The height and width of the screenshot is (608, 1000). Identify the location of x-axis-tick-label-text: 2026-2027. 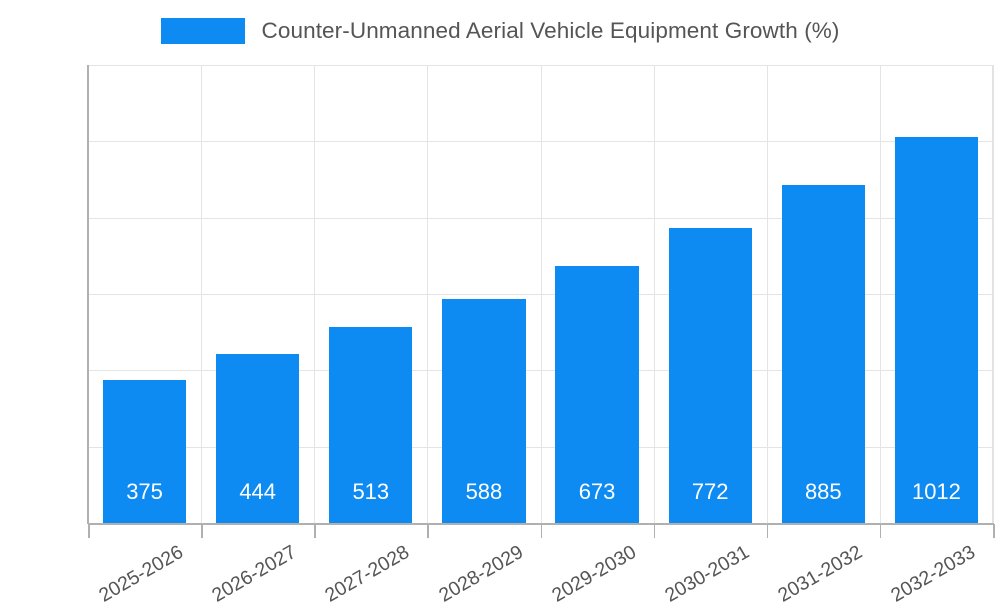
(254, 574).